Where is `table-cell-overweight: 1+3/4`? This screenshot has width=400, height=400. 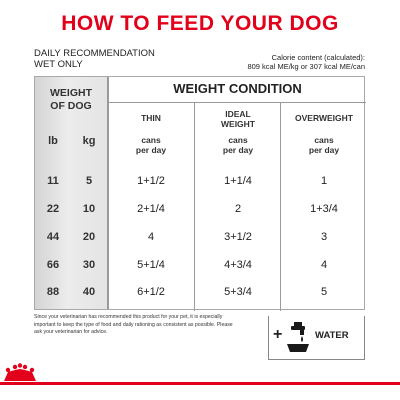 table-cell-overweight: 1+3/4 is located at coordinates (324, 209).